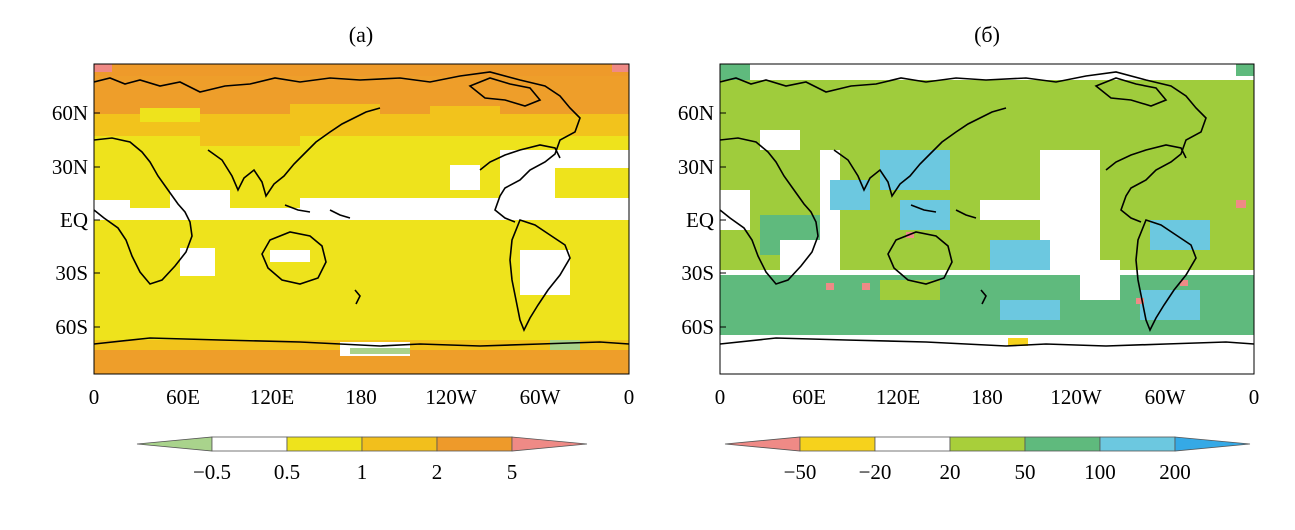 The height and width of the screenshot is (530, 1295). Describe the element at coordinates (987, 34) in the screenshot. I see `panel-b-title: (б)` at that location.